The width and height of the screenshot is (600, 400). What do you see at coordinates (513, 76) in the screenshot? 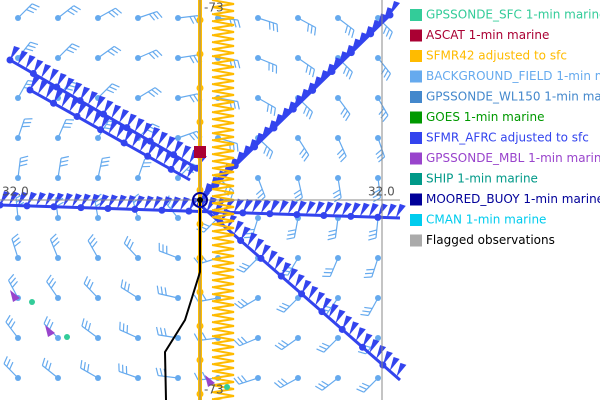
I see `legend-label: BACKGROUND_FIELD 1-min marine` at bounding box center [513, 76].